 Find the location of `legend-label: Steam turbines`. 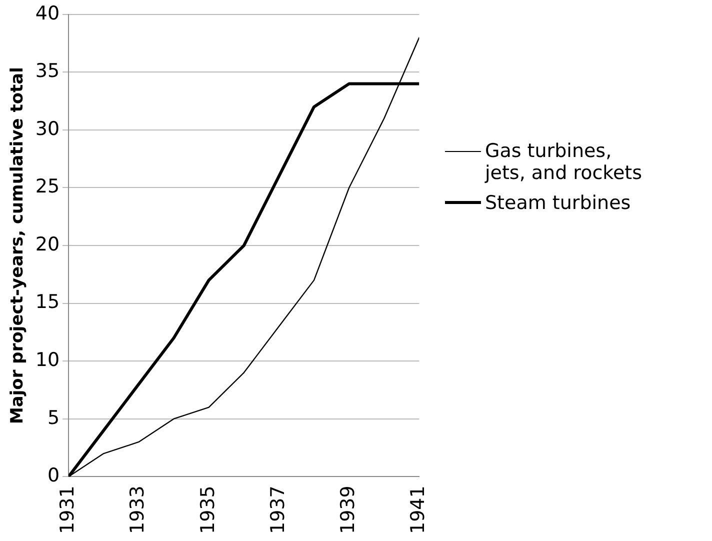

legend-label: Steam turbines is located at coordinates (558, 203).